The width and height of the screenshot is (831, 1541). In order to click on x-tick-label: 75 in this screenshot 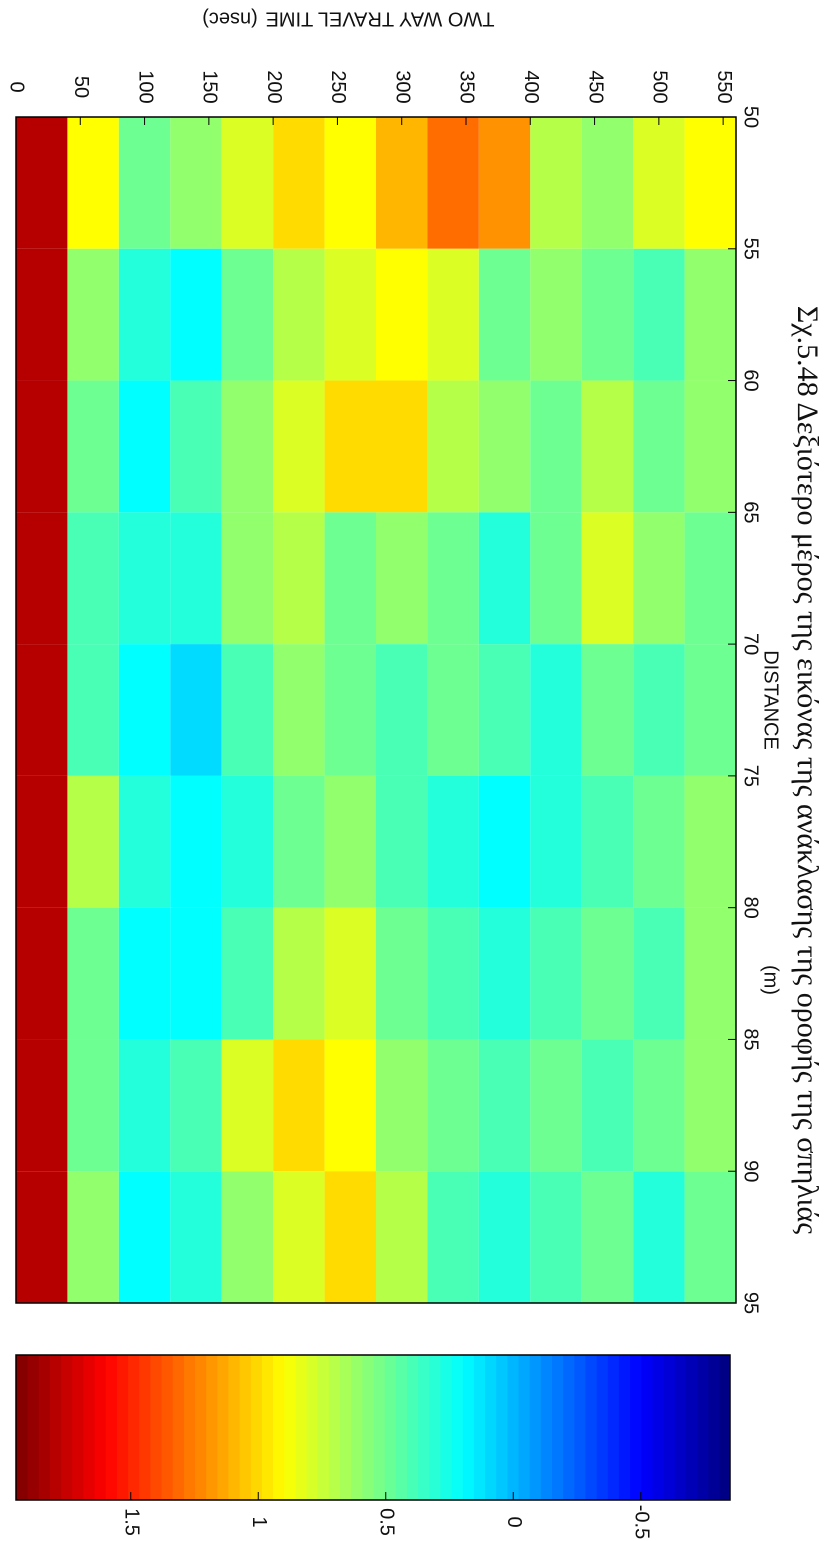, I will do `click(751, 776)`.